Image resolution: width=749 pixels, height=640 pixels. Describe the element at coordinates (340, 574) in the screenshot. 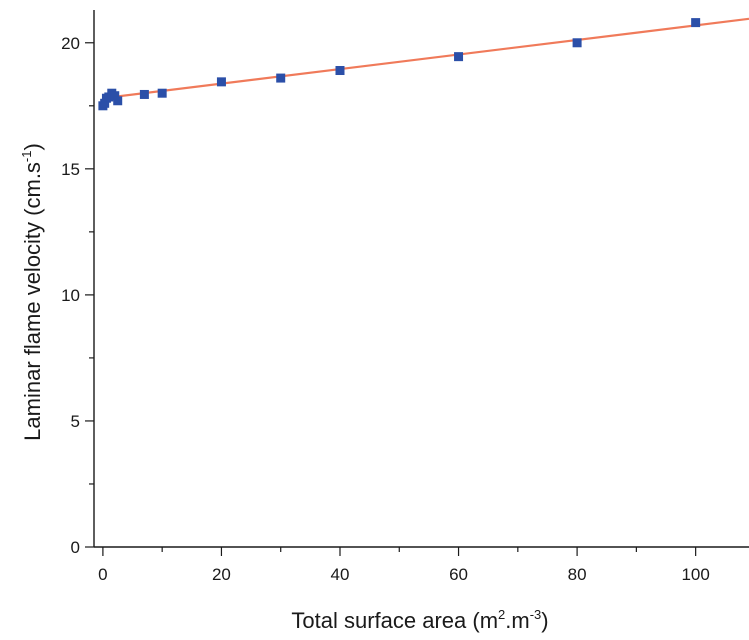

I see `x-tick-label: 40` at that location.